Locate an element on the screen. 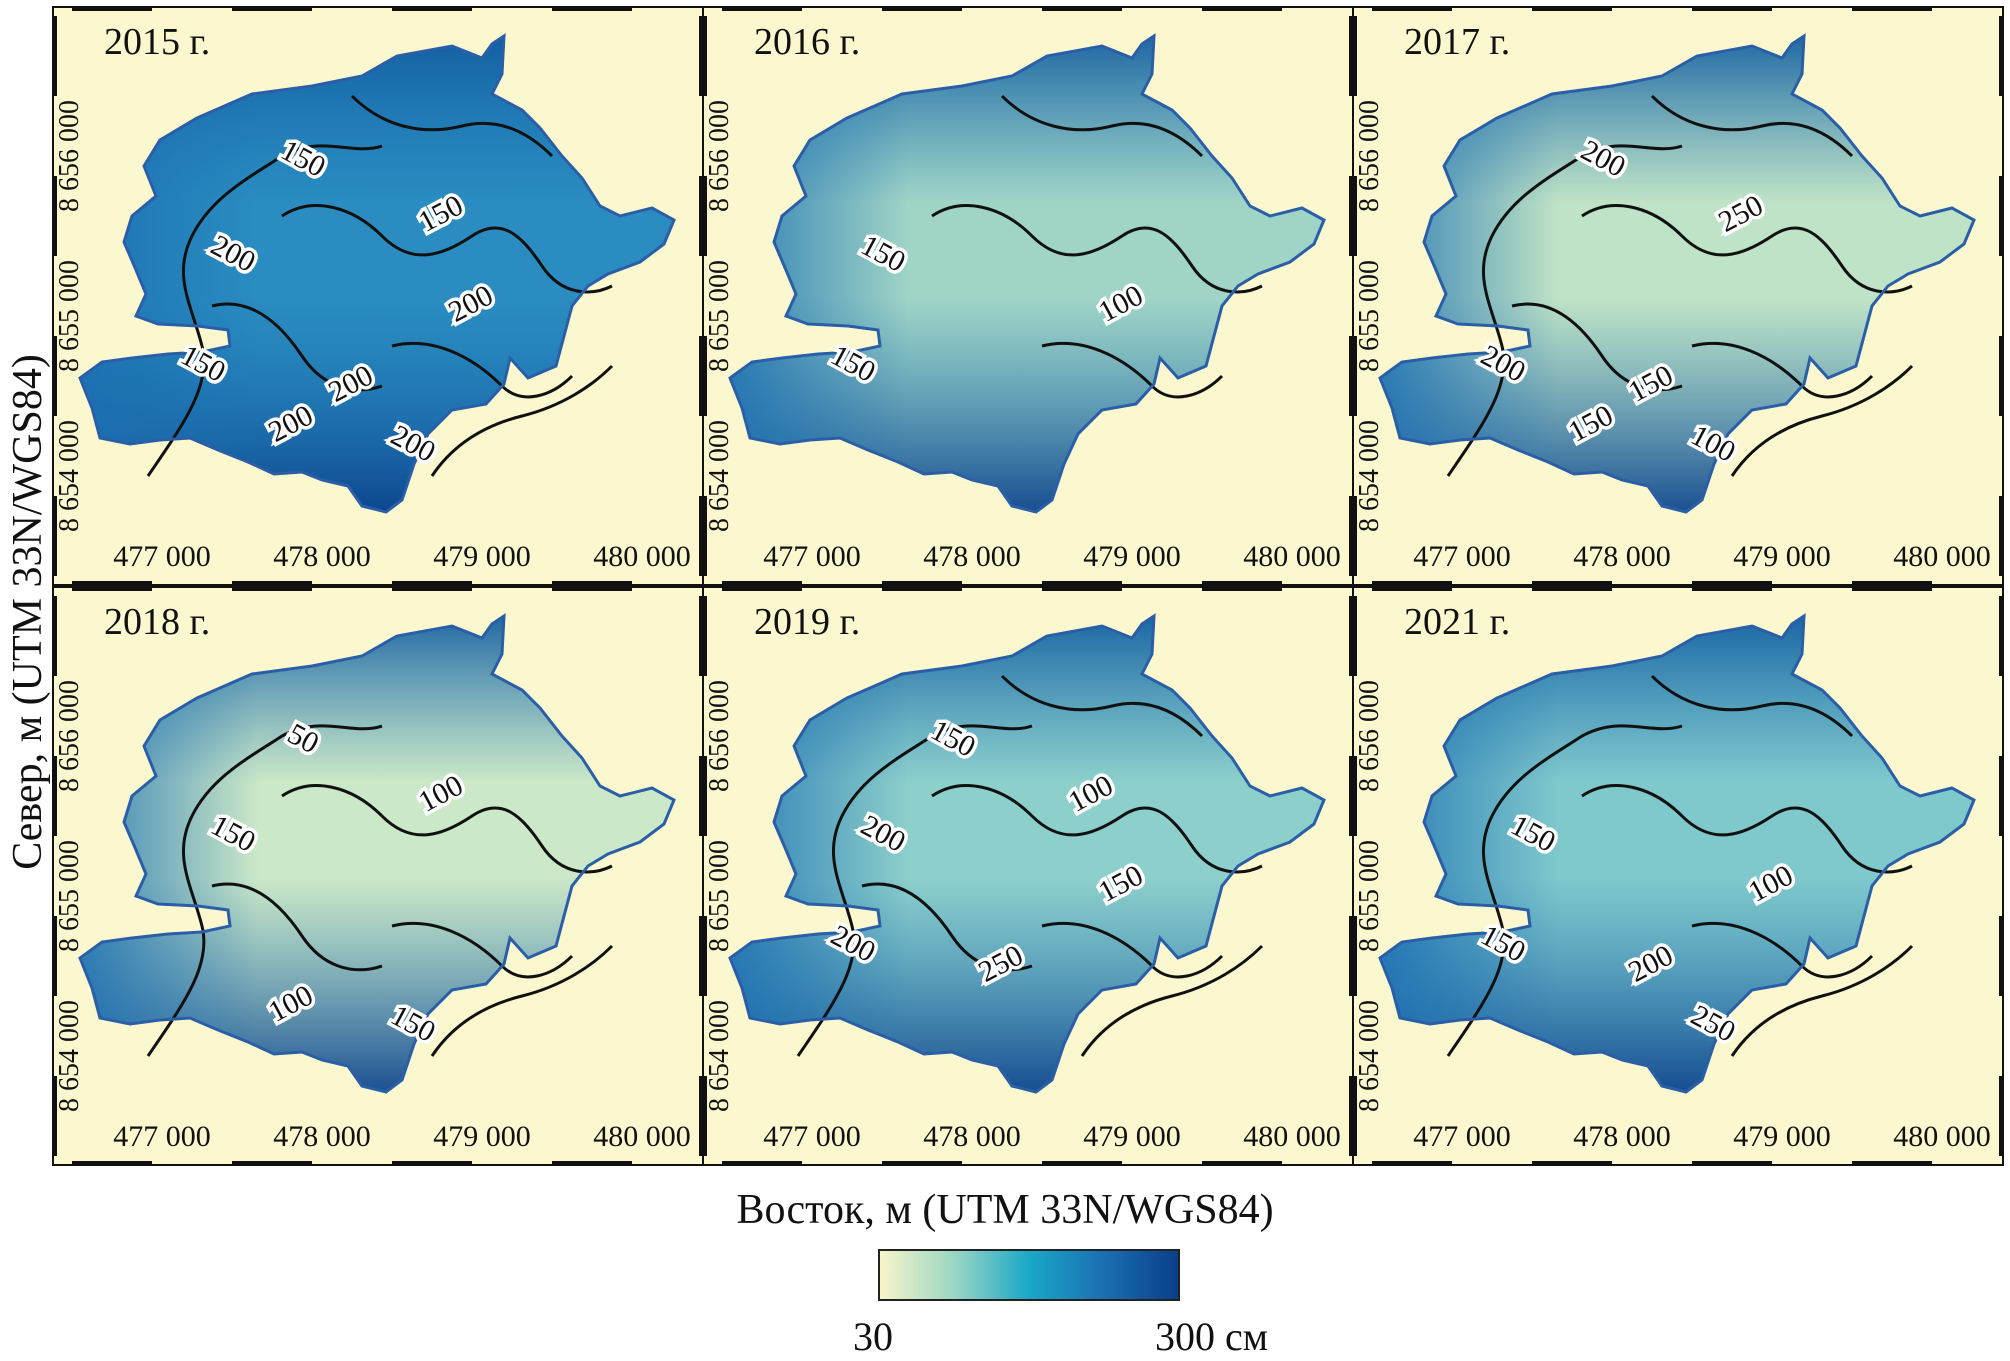 The width and height of the screenshot is (2010, 1361). panel-year-label: 2018 г. is located at coordinates (157, 622).